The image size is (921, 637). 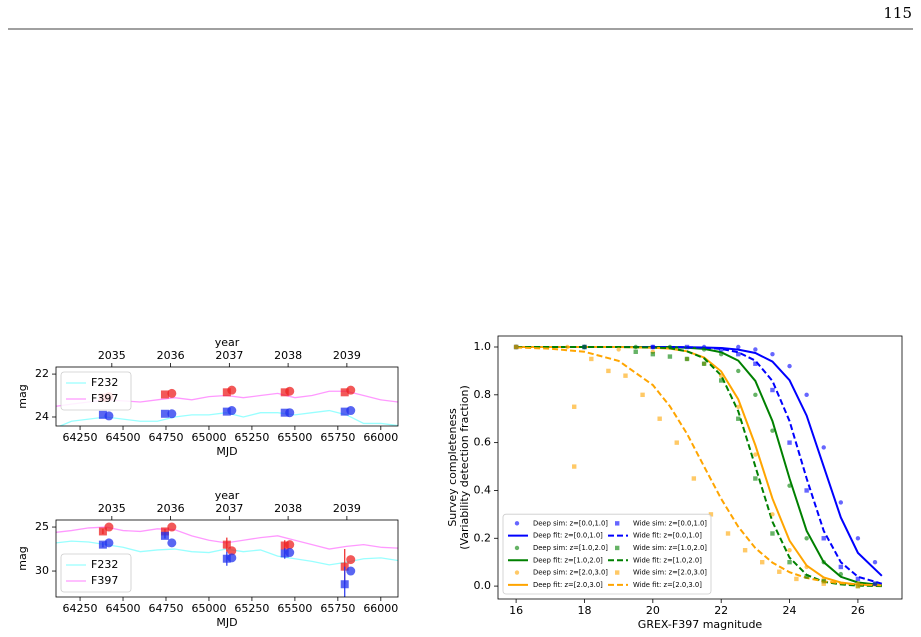 What do you see at coordinates (483, 489) in the screenshot?
I see `y-tick-label: 0.4` at bounding box center [483, 489].